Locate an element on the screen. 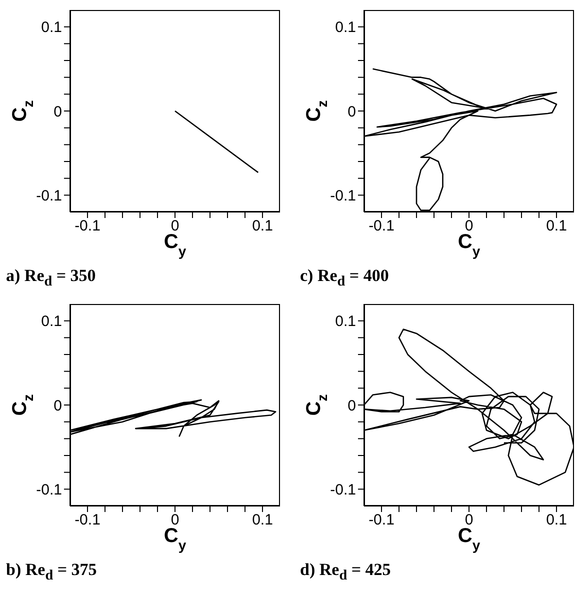 This screenshot has height=589, width=588. text: d) Re$_{d}$ = 425 is located at coordinates (345, 572).